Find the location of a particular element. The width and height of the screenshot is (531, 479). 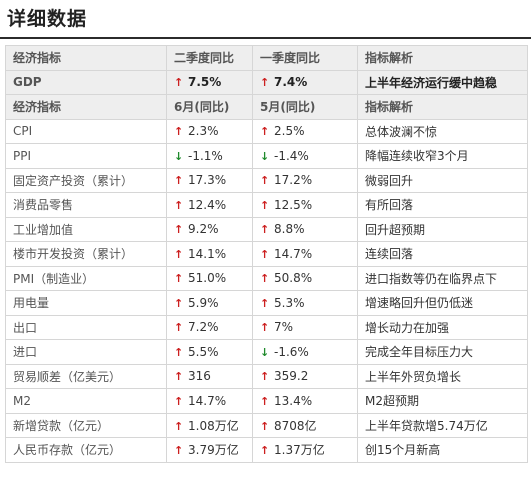

analysis-note: 完成全年目标压力大 is located at coordinates (442, 352).